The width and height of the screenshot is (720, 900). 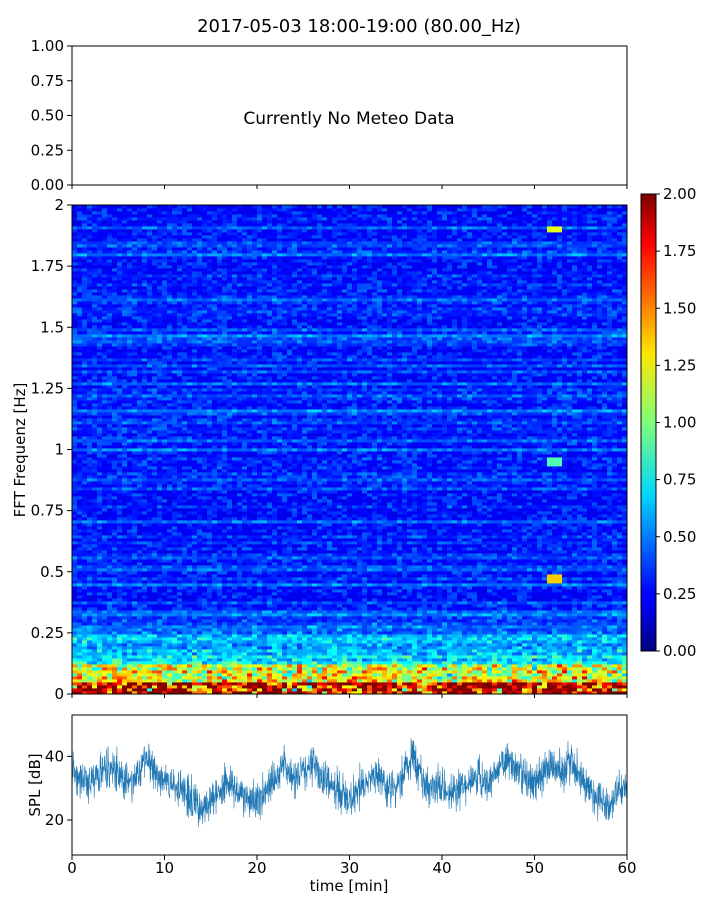 I want to click on meteo-x-ticks, so click(x=349, y=187).